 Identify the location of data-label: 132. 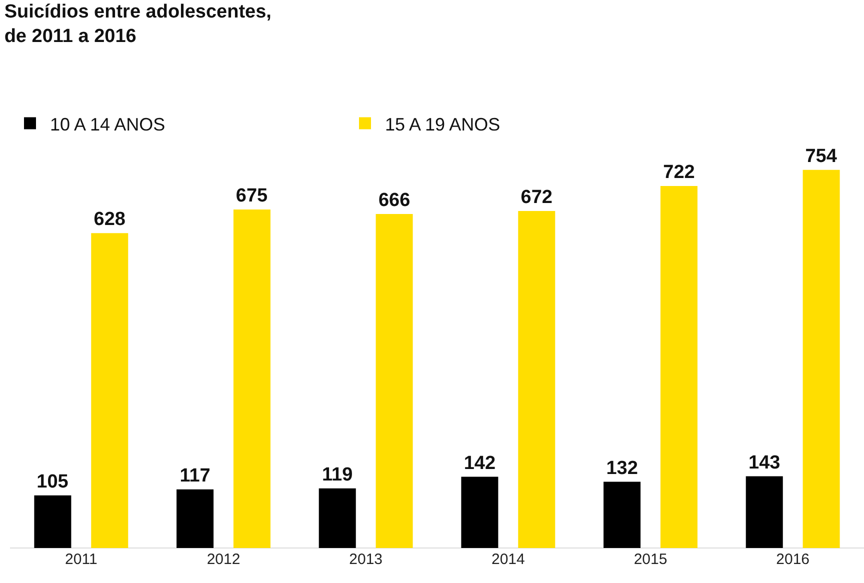
(622, 468).